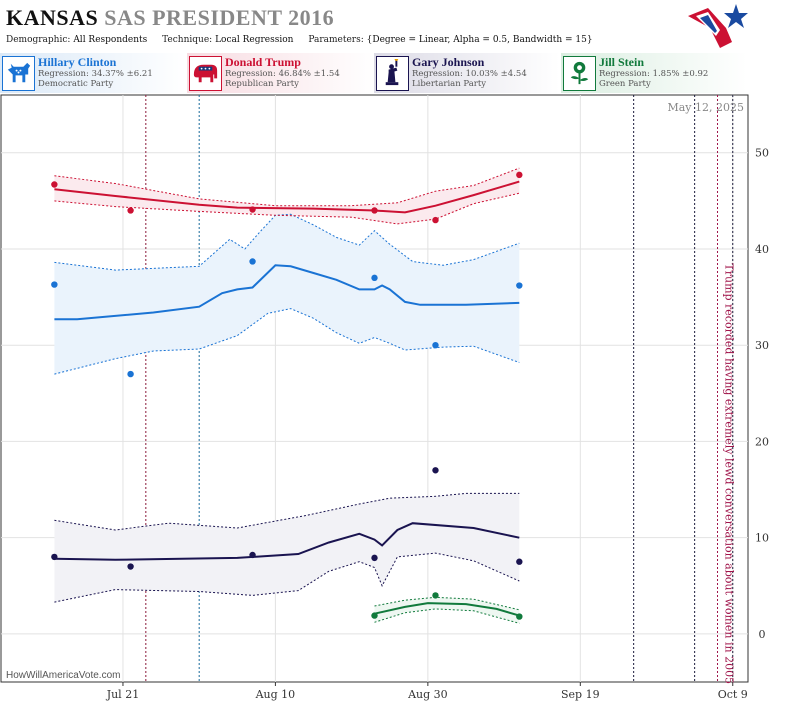 This screenshot has width=789, height=704. Describe the element at coordinates (336, 40) in the screenshot. I see `param-label: Parameters:` at that location.